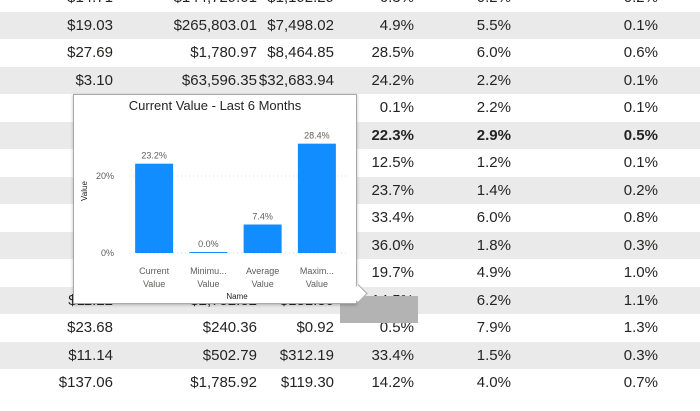 This screenshot has height=411, width=700. What do you see at coordinates (90, 25) in the screenshot?
I see `table-cell: $19.03` at bounding box center [90, 25].